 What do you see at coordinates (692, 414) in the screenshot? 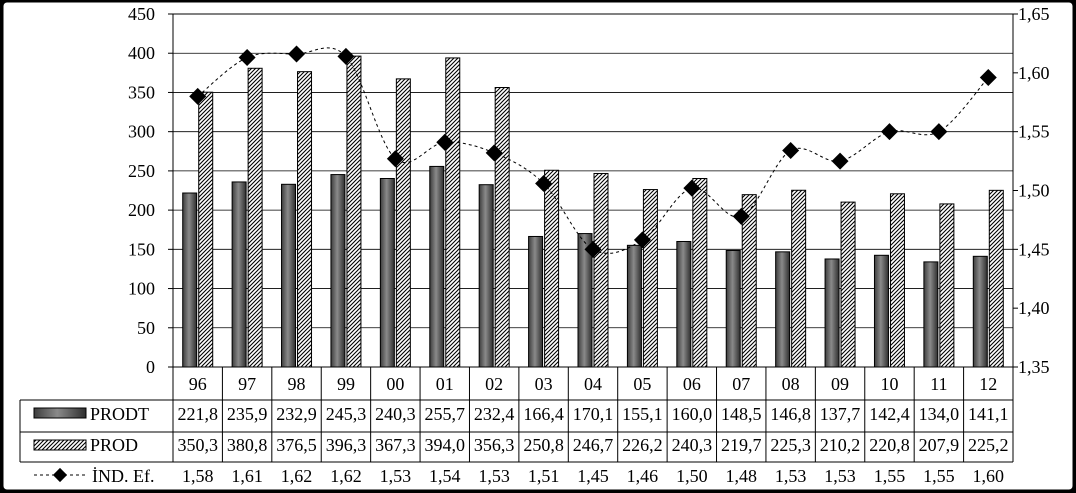
I see `table-cell: 160,0` at bounding box center [692, 414].